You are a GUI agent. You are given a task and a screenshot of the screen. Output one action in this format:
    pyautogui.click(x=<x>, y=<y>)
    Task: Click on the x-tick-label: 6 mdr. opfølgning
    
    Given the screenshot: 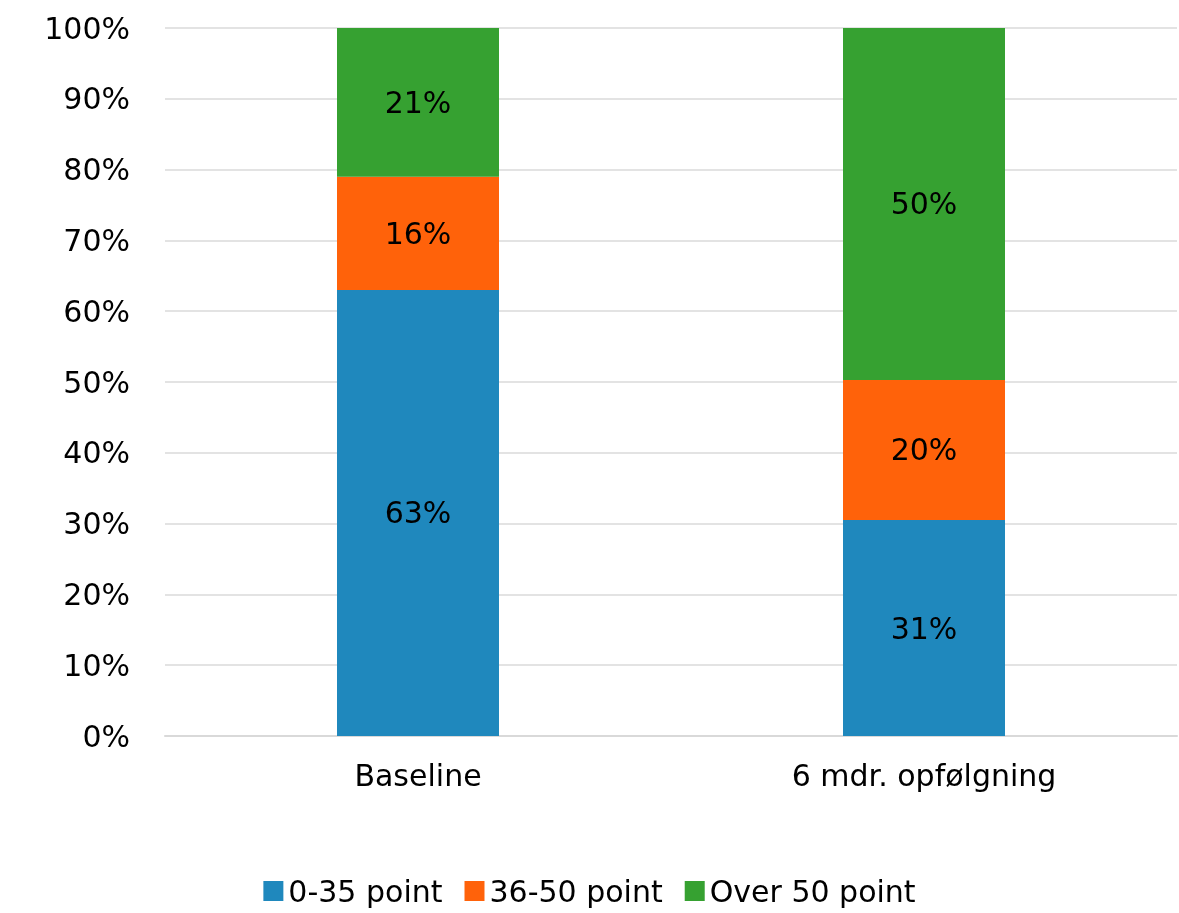 What is the action you would take?
    pyautogui.click(x=924, y=775)
    